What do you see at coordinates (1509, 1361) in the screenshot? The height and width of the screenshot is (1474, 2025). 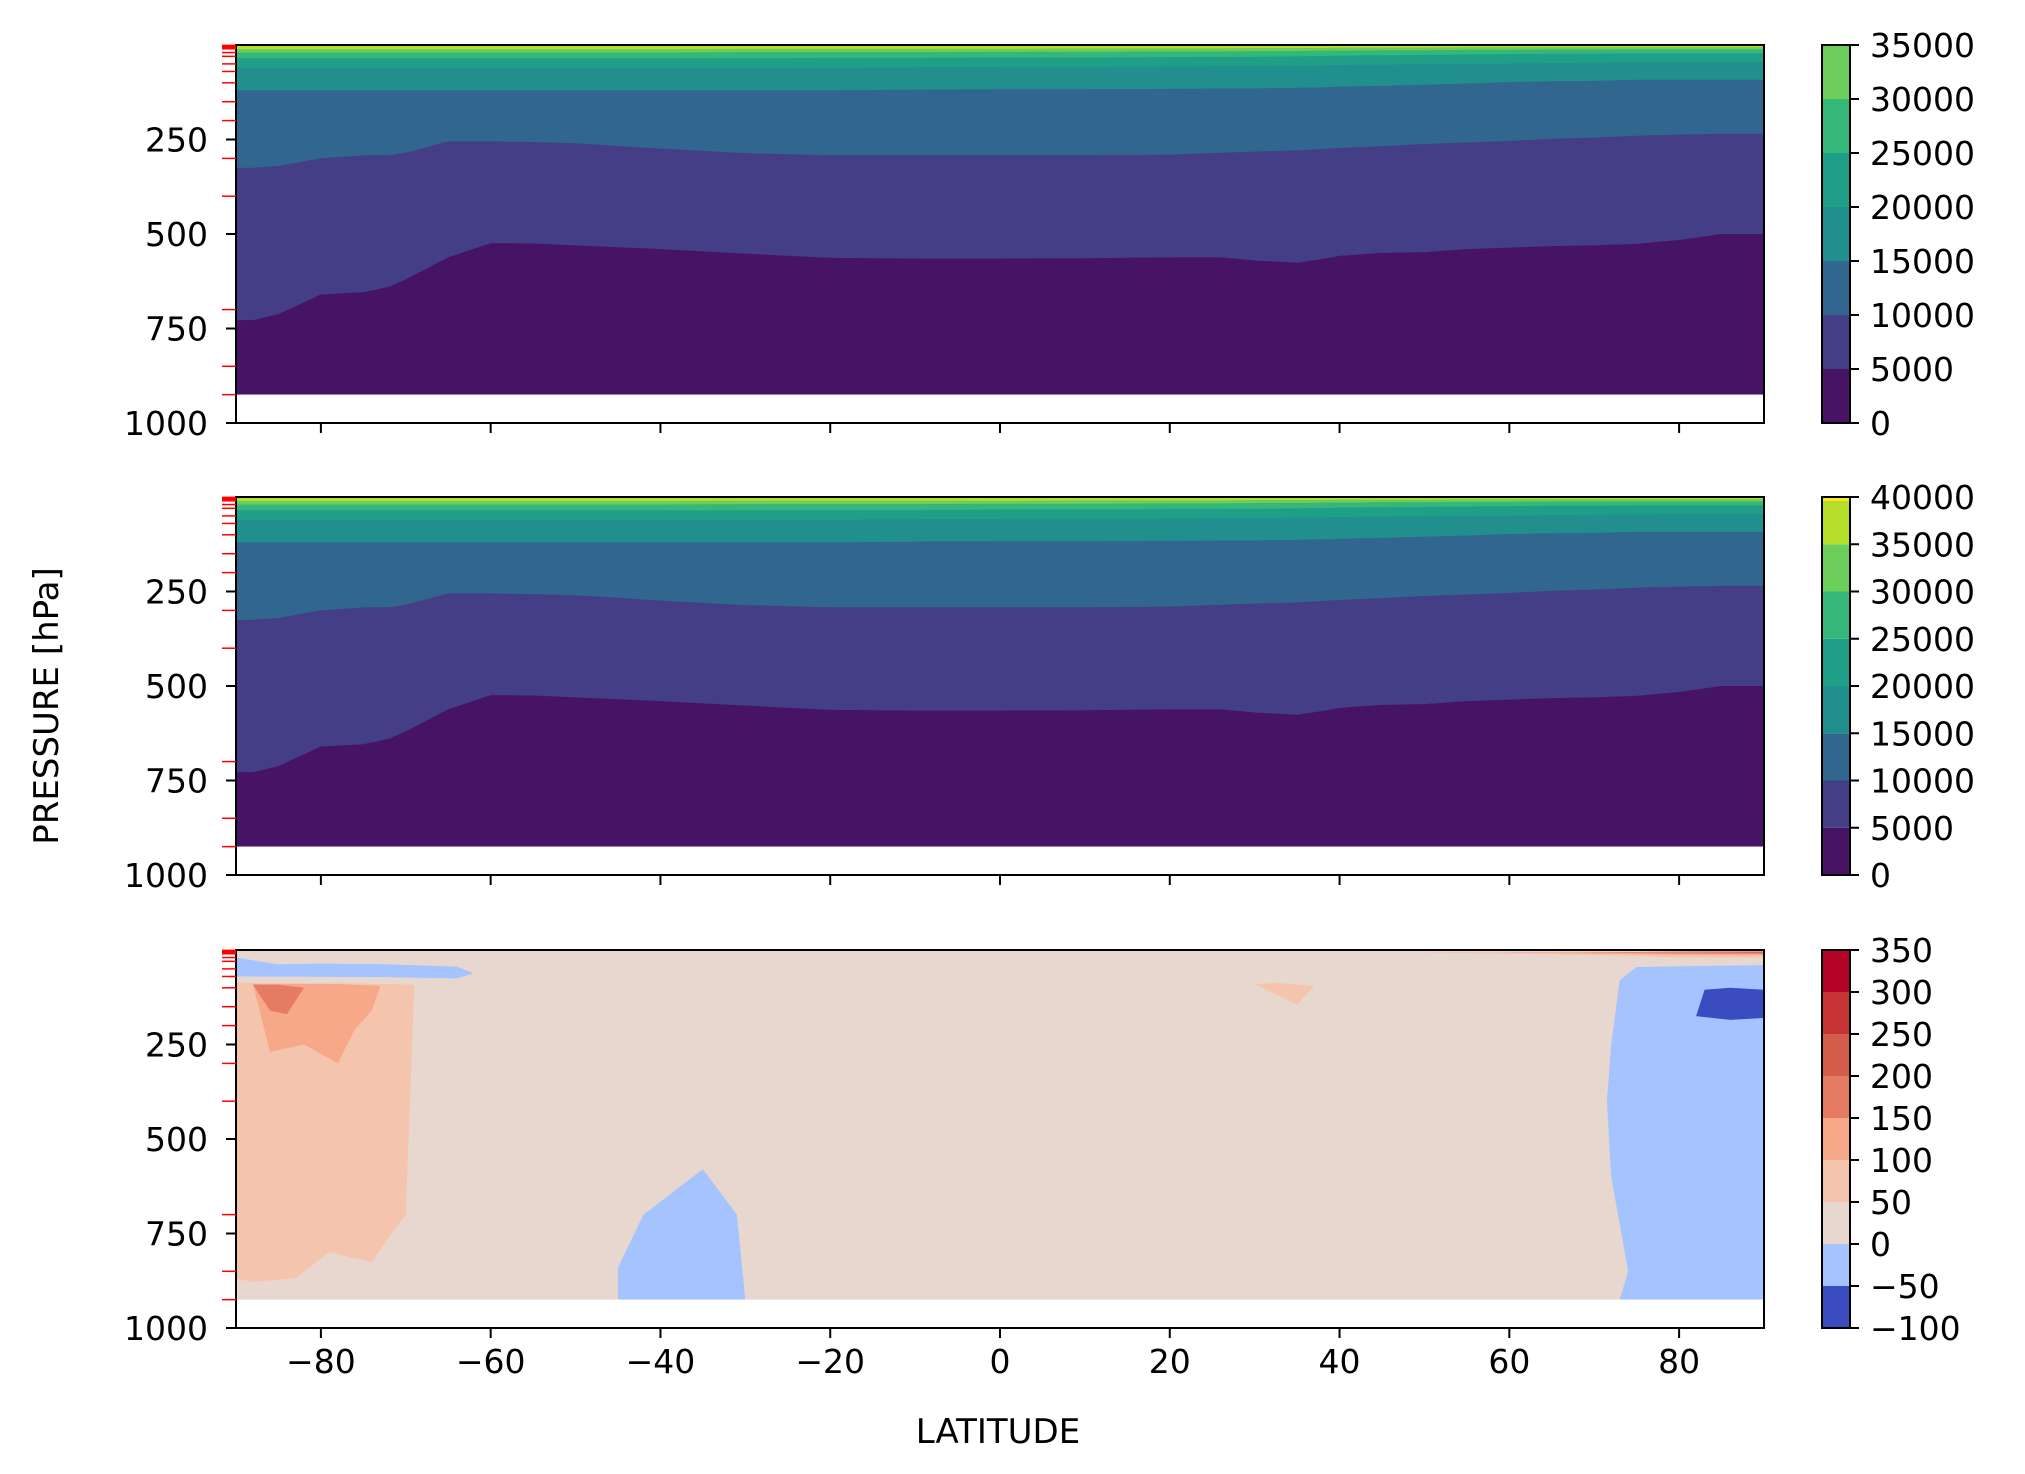 I see `x-tick-label: 60` at bounding box center [1509, 1361].